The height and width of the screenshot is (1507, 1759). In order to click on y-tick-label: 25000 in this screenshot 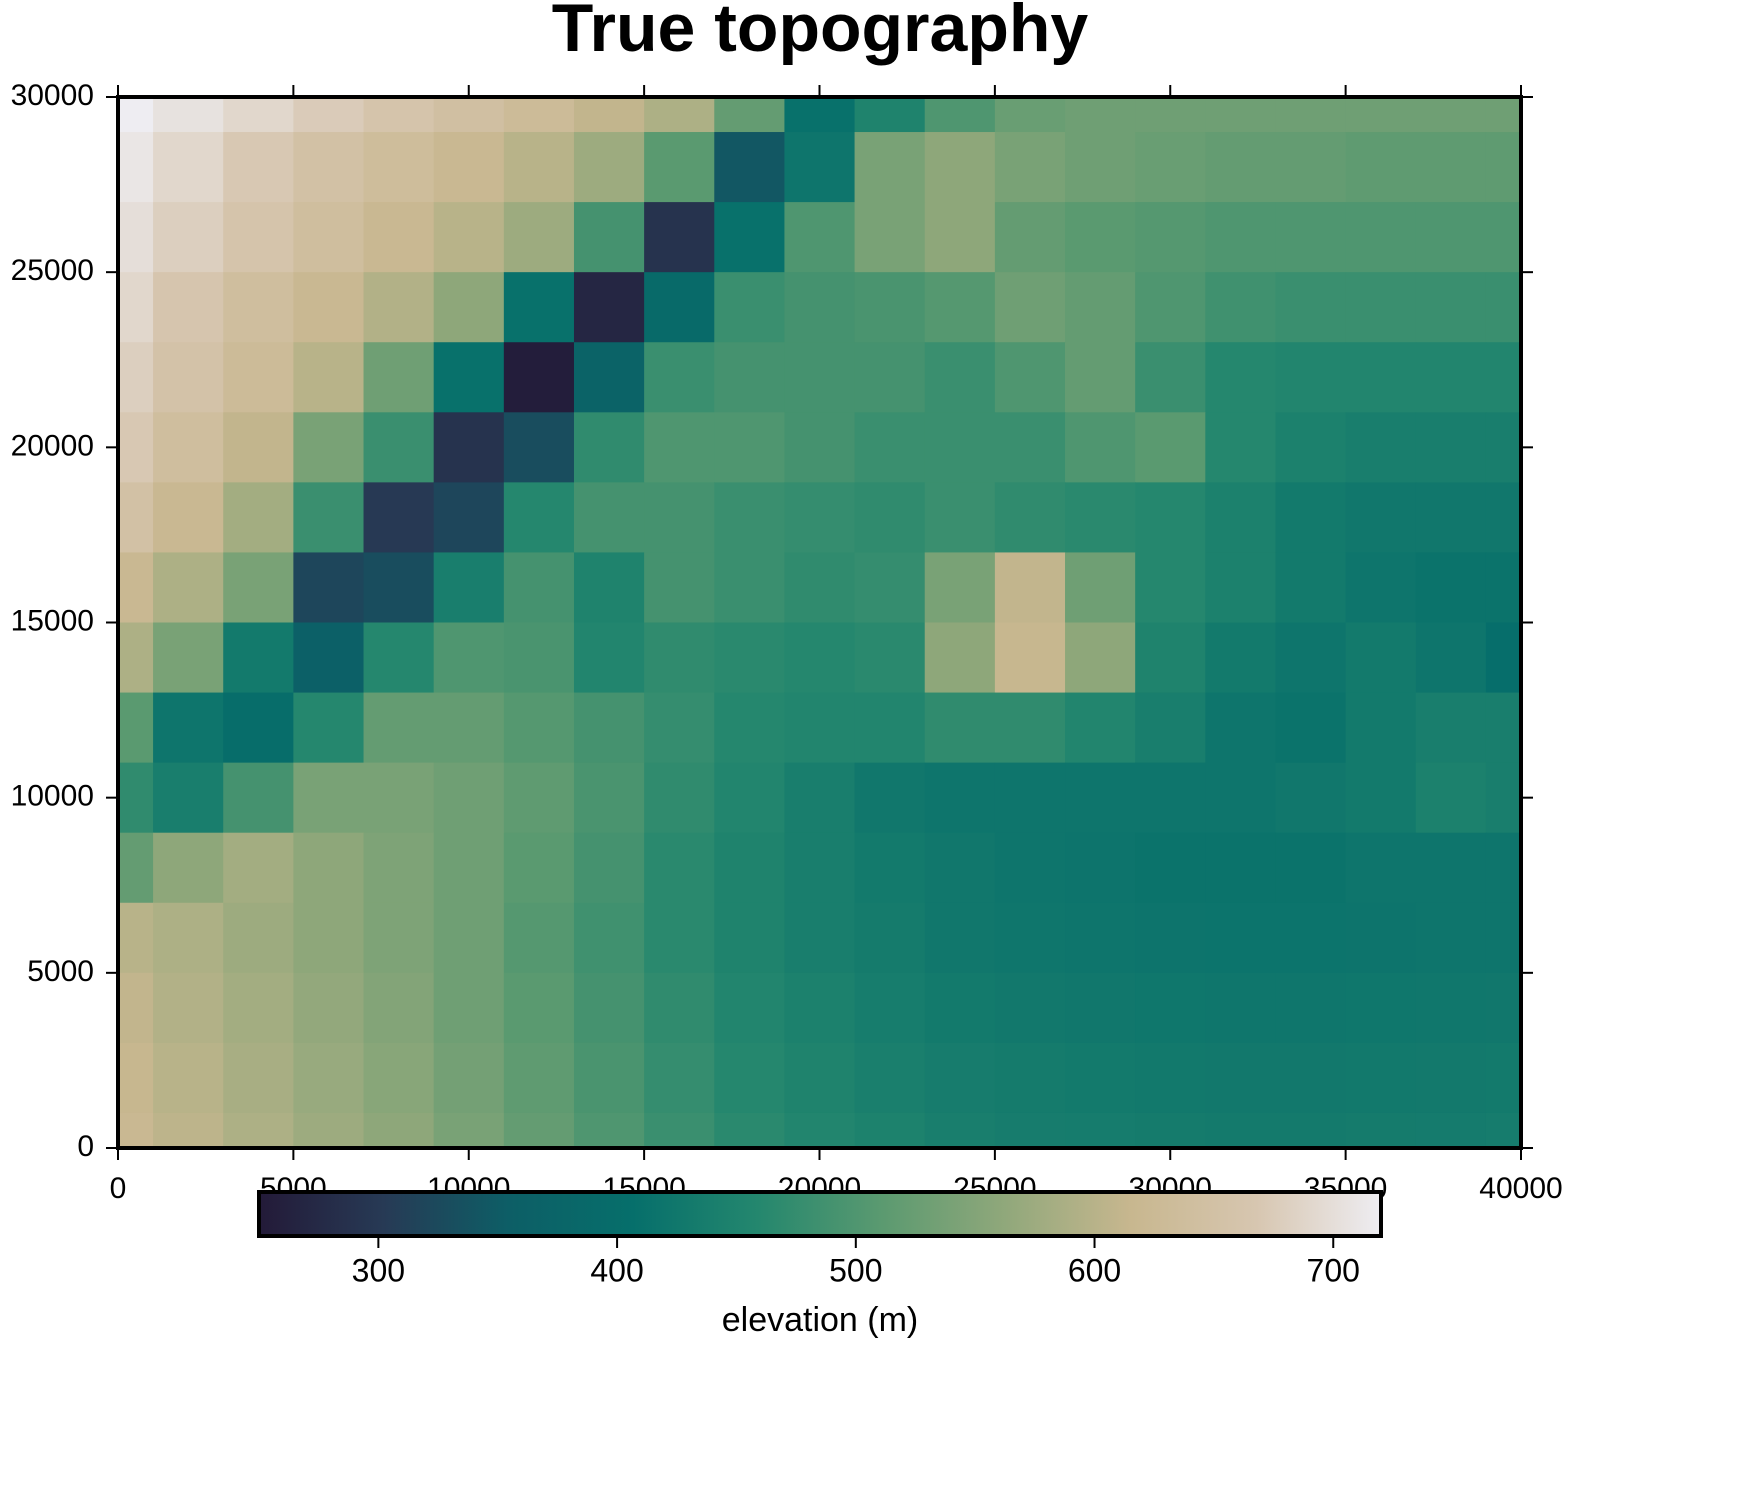, I will do `click(52, 270)`.